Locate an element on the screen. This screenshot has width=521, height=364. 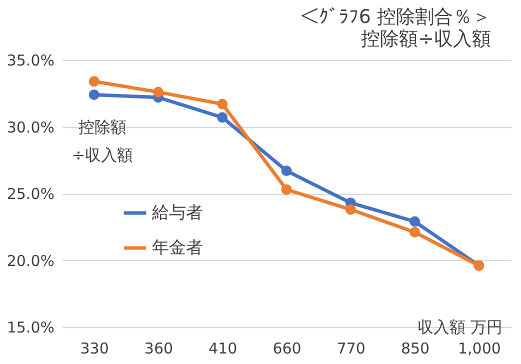
x-tick-label: 410 is located at coordinates (223, 349).